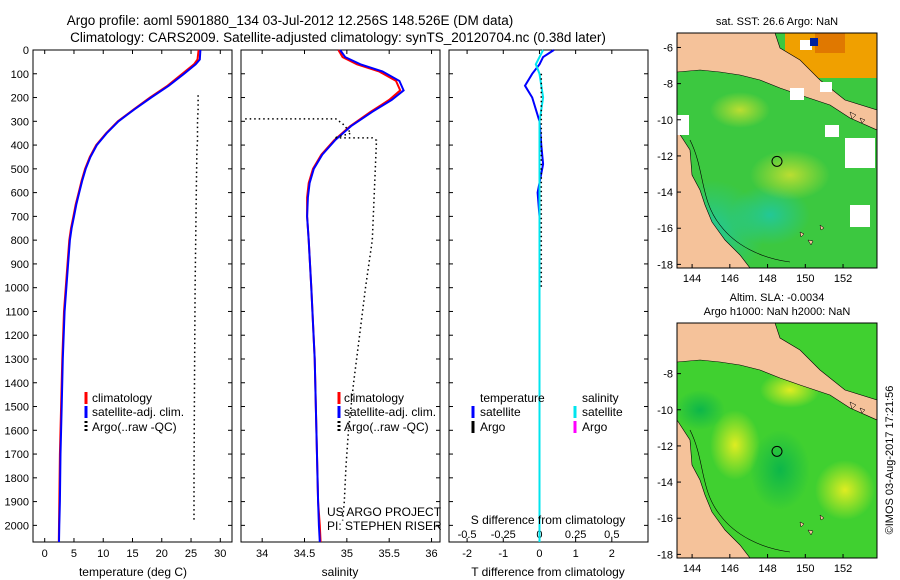 Image resolution: width=900 pixels, height=580 pixels. What do you see at coordinates (714, 198) in the screenshot?
I see `sst-land-qld` at bounding box center [714, 198].